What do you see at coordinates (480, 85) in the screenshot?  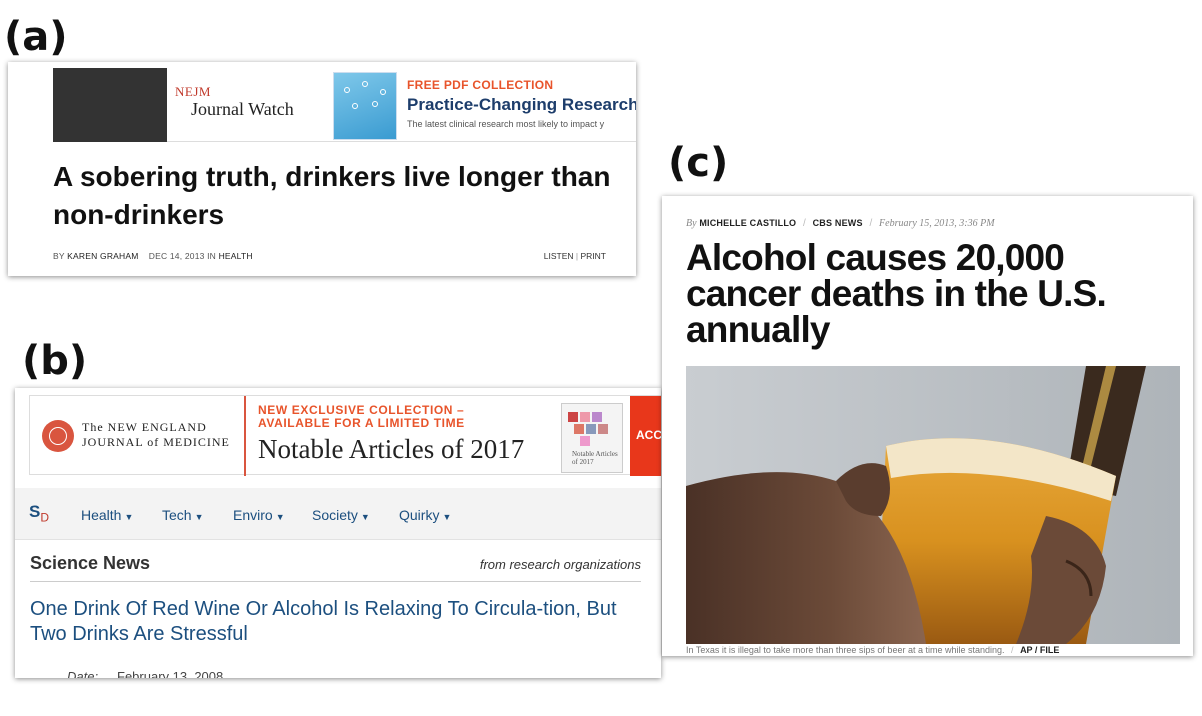 I see `promo-kicker: FREE PDF COLLECTION` at bounding box center [480, 85].